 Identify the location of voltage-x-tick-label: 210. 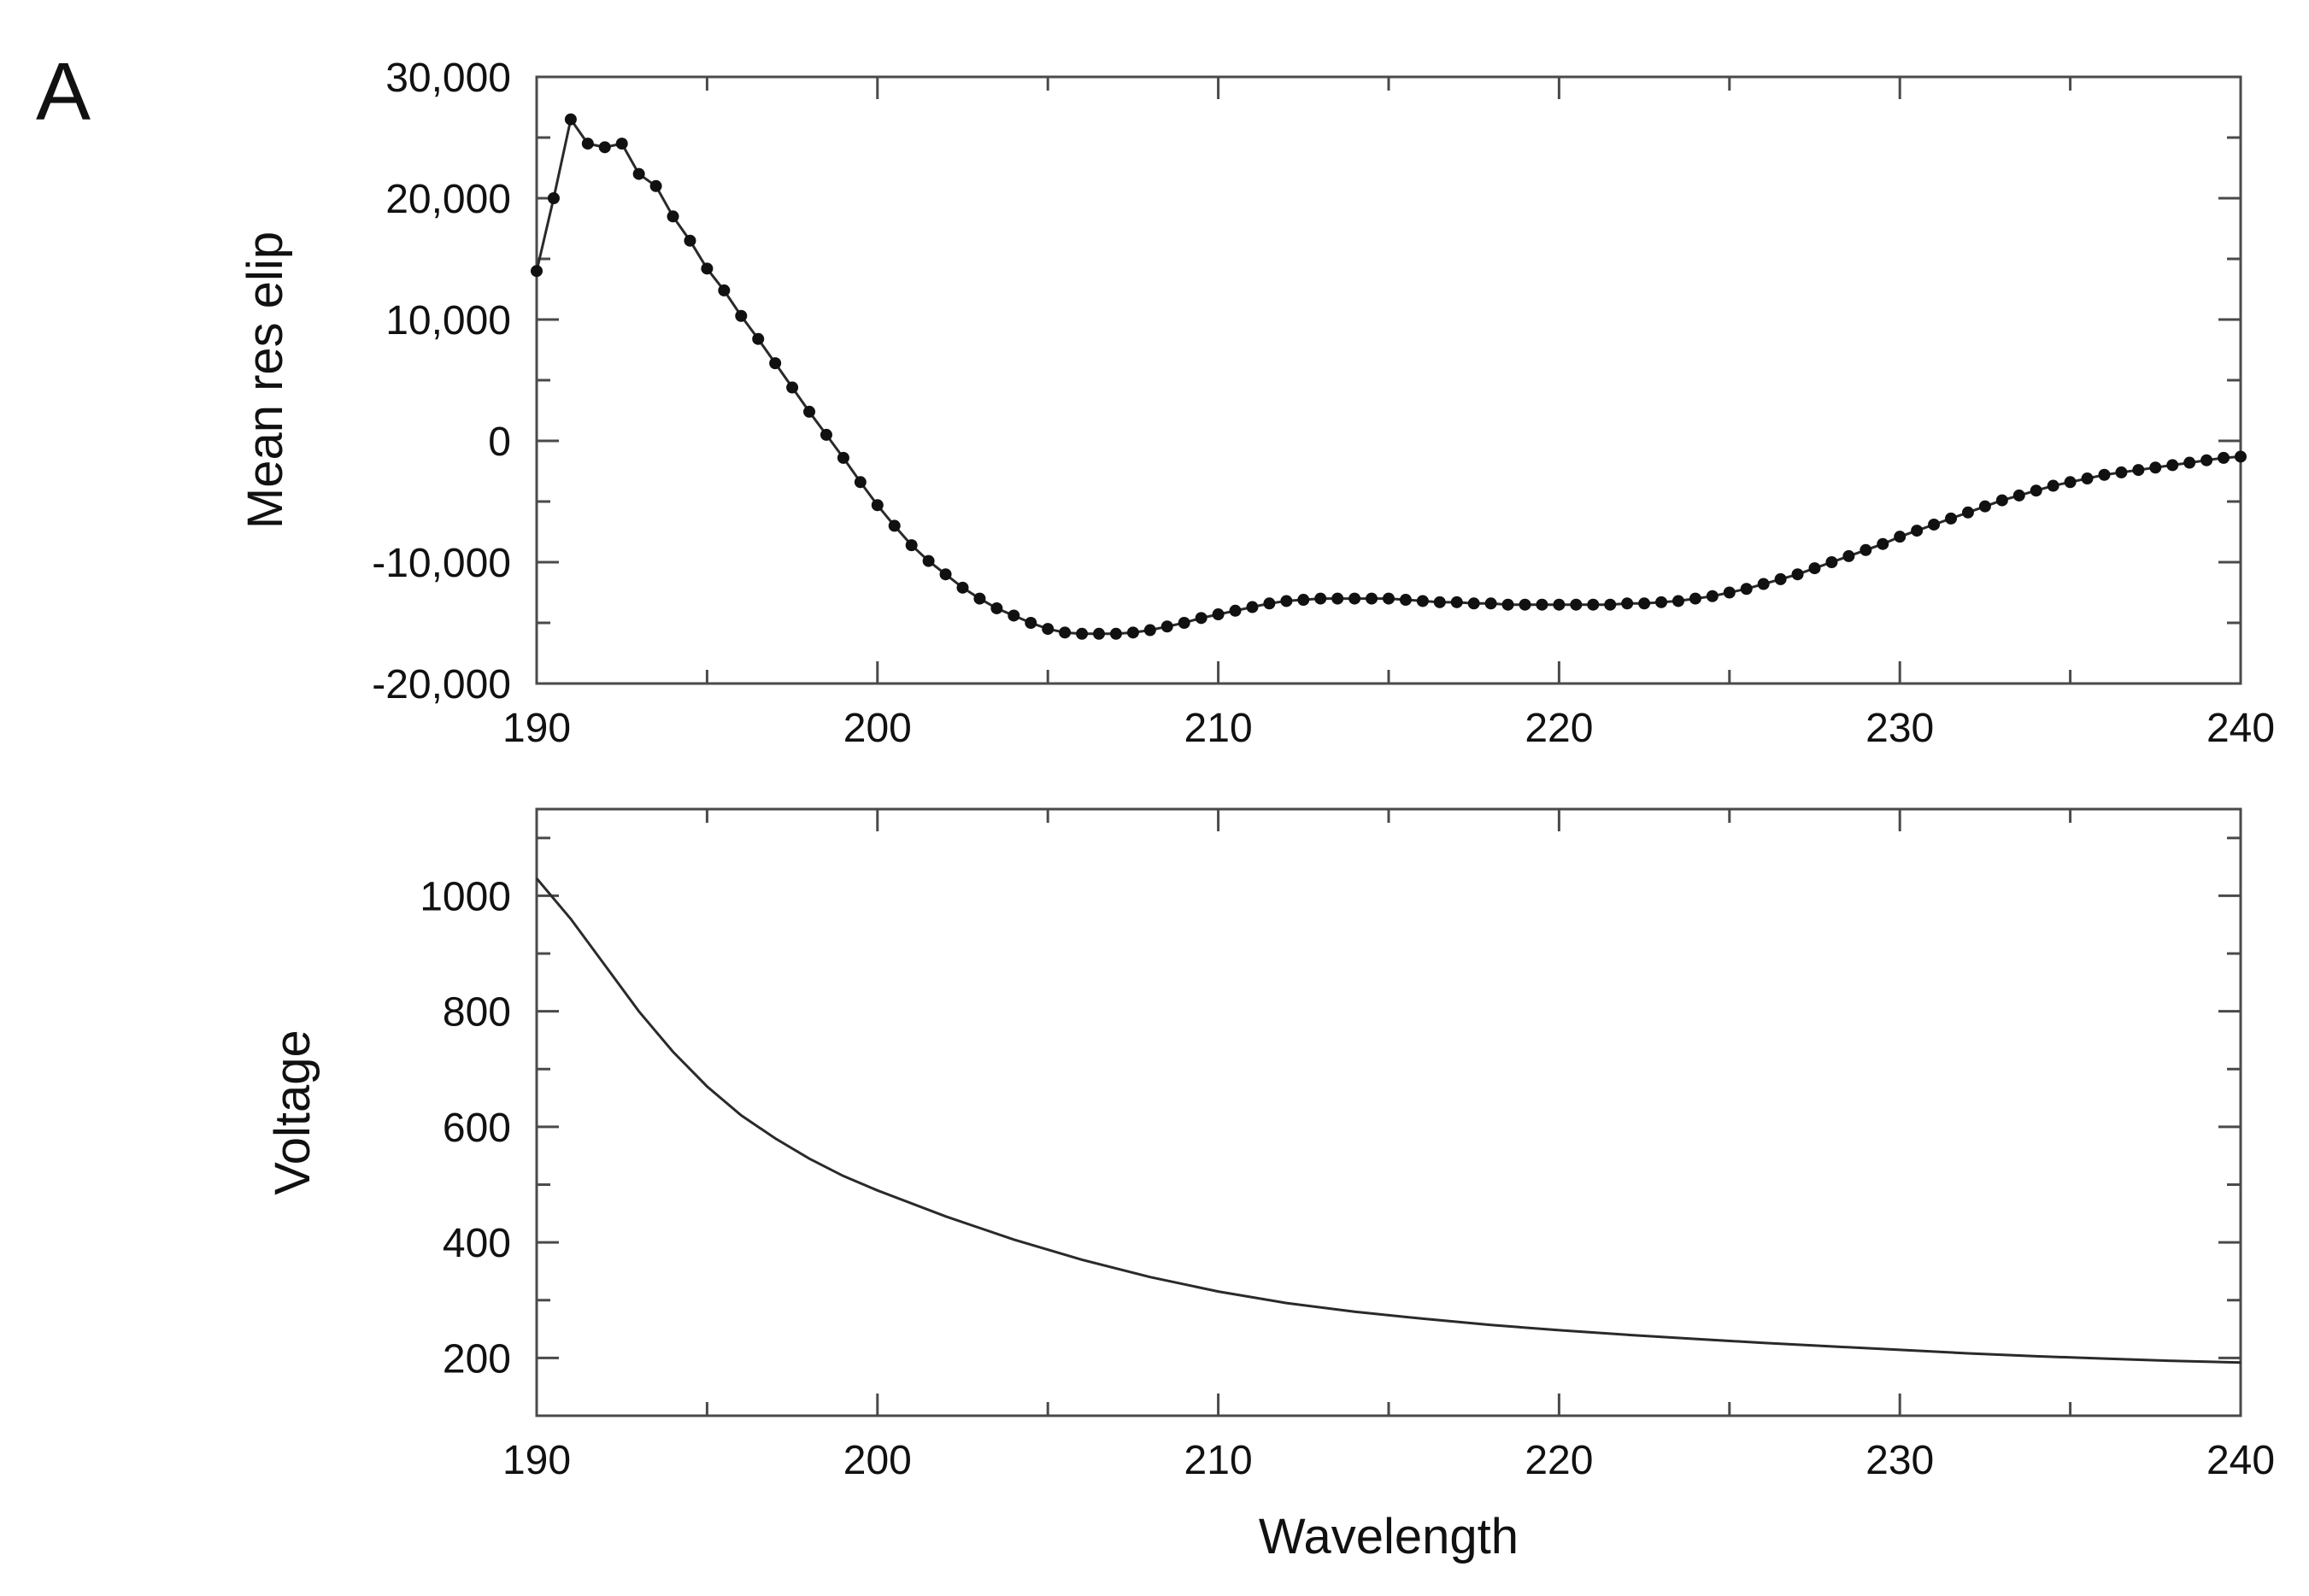
(1218, 1460).